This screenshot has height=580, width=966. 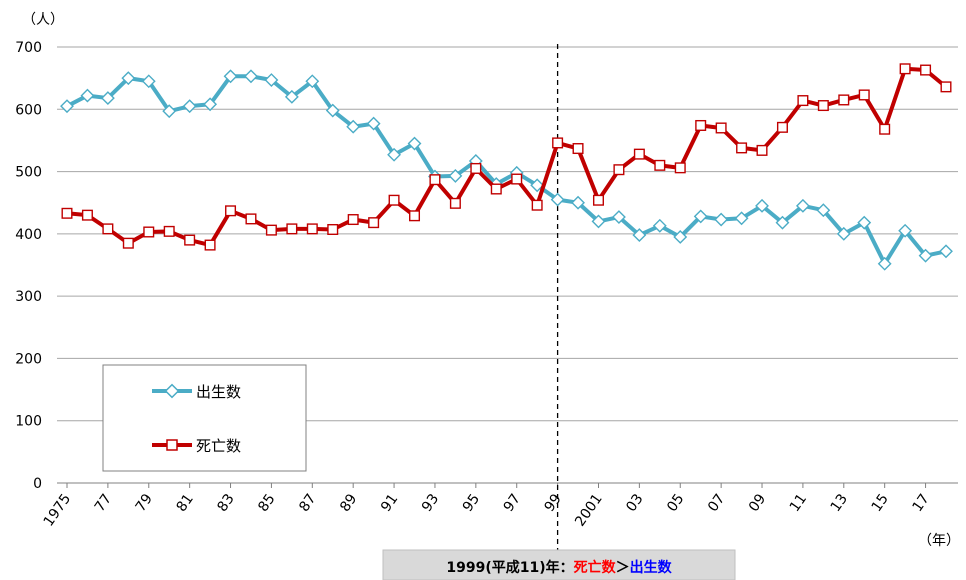 I want to click on annotation-prefix: 1999(平成11)年：, so click(x=509, y=567).